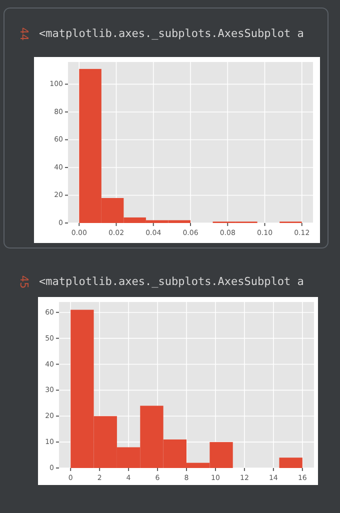 The height and width of the screenshot is (513, 340). What do you see at coordinates (24, 282) in the screenshot?
I see `text: 45` at bounding box center [24, 282].